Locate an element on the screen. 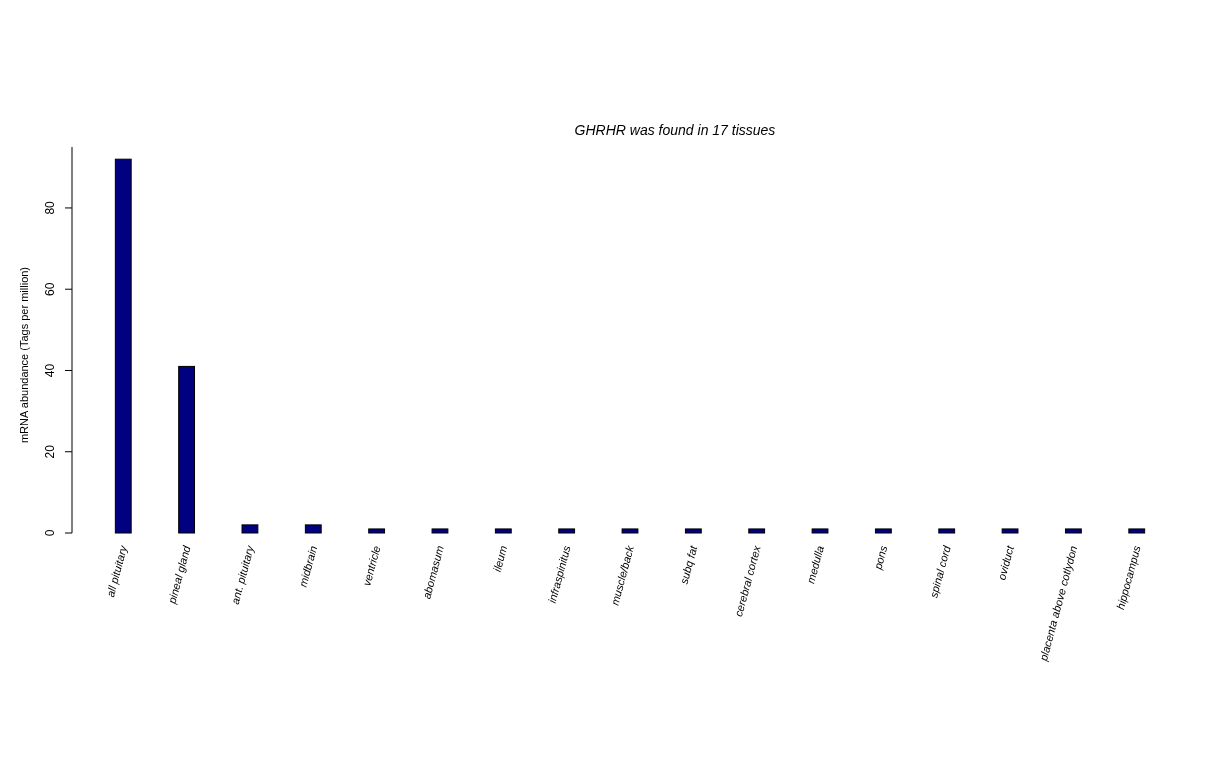 This screenshot has height=768, width=1224. x-tick-label: placenta above cotlydon is located at coordinates (1058, 604).